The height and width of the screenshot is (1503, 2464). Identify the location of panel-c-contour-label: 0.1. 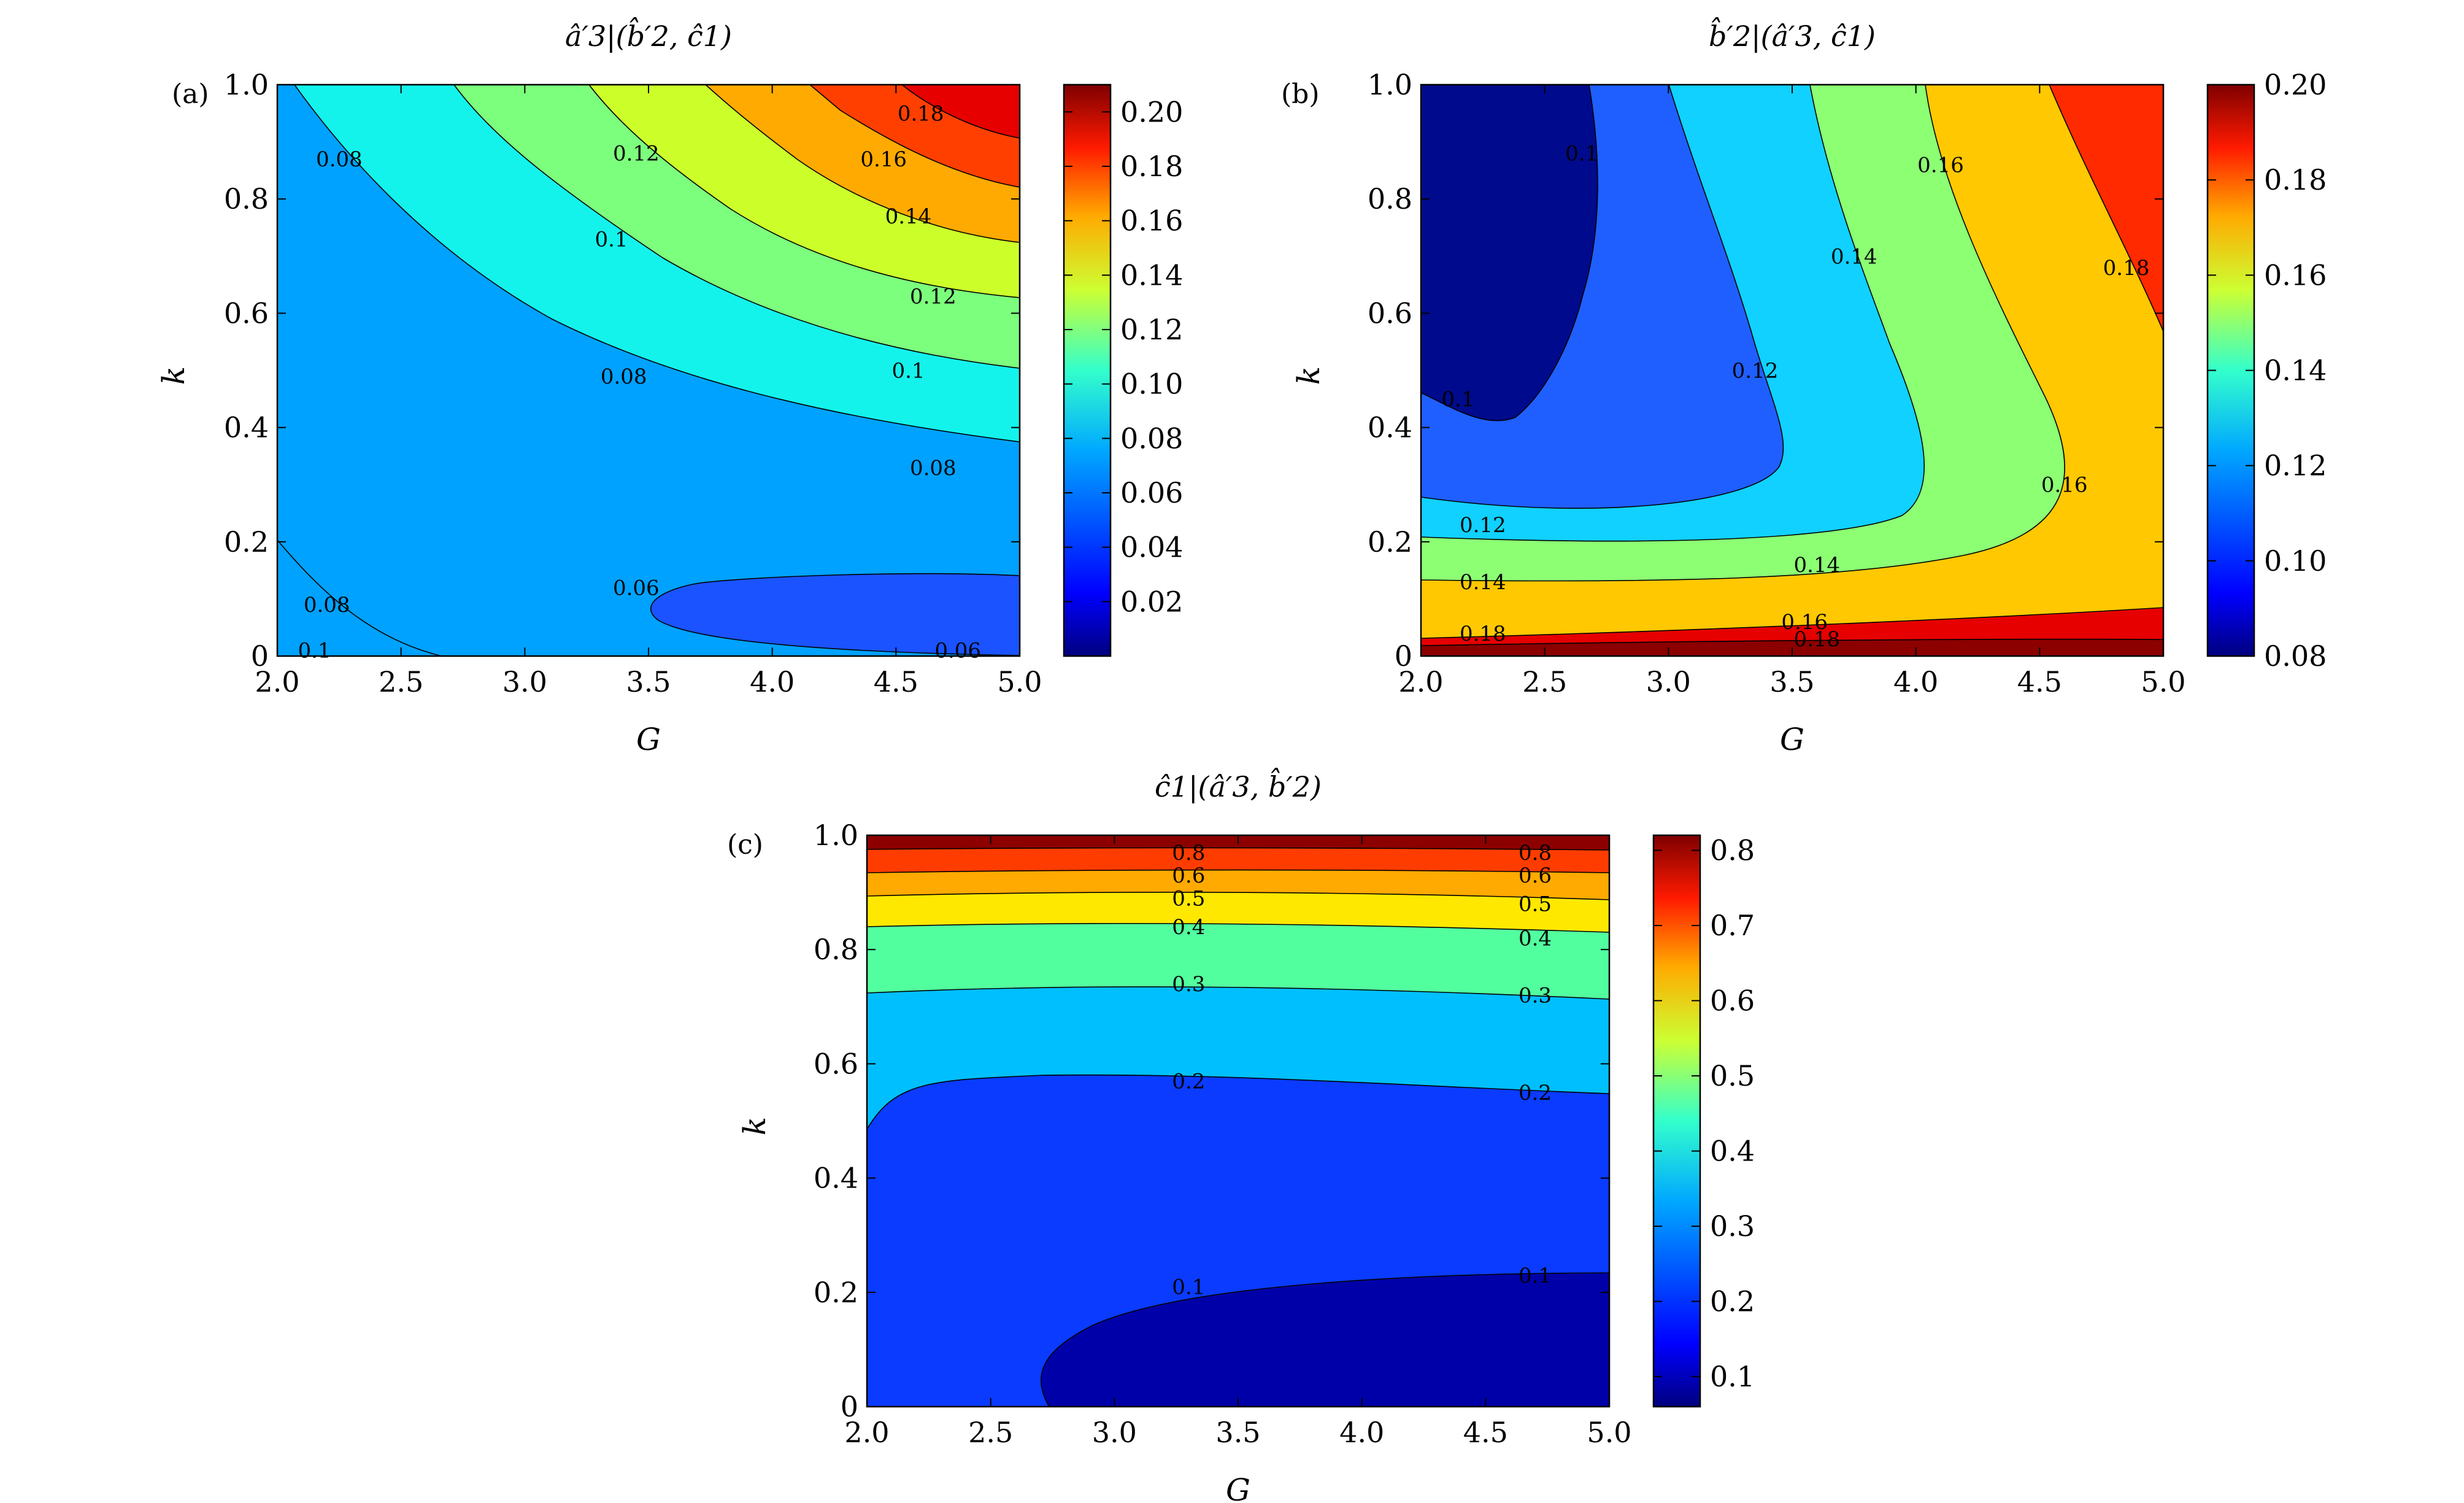
(1535, 1276).